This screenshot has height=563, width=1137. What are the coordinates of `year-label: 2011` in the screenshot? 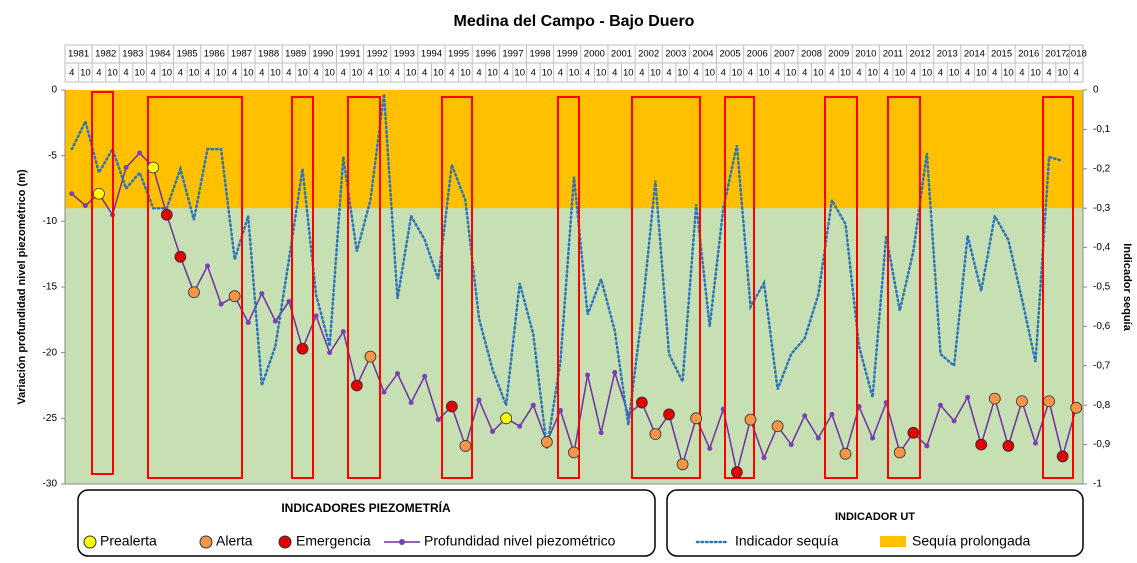 It's located at (893, 54).